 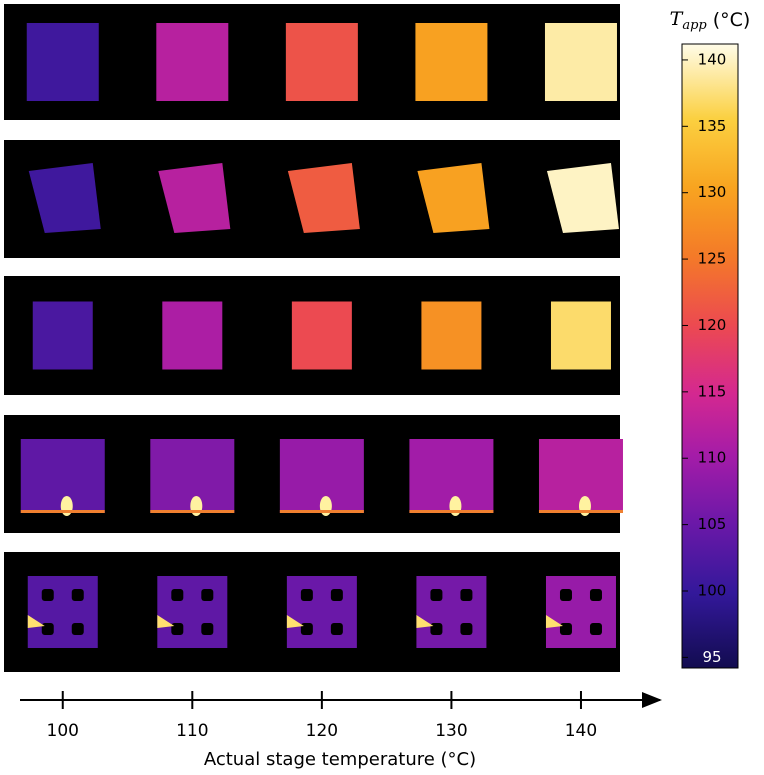 I want to click on colorbar-tick-label: 120, so click(x=712, y=325).